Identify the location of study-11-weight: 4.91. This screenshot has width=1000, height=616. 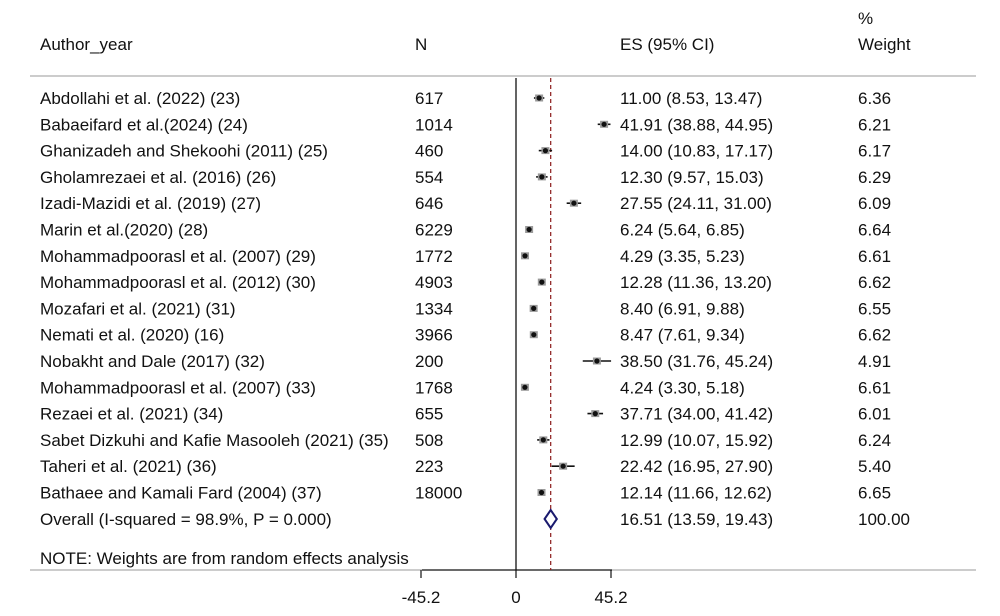
(874, 361).